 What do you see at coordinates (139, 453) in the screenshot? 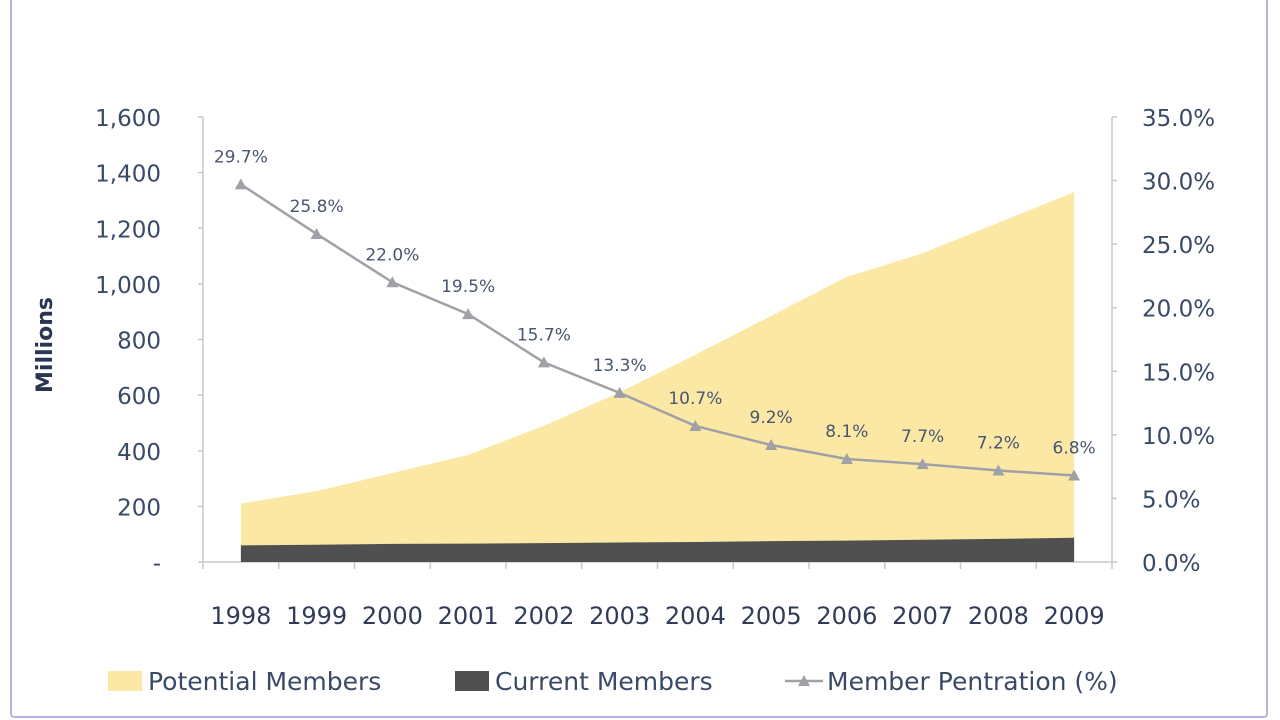
I see `y-tick-label: 400` at bounding box center [139, 453].